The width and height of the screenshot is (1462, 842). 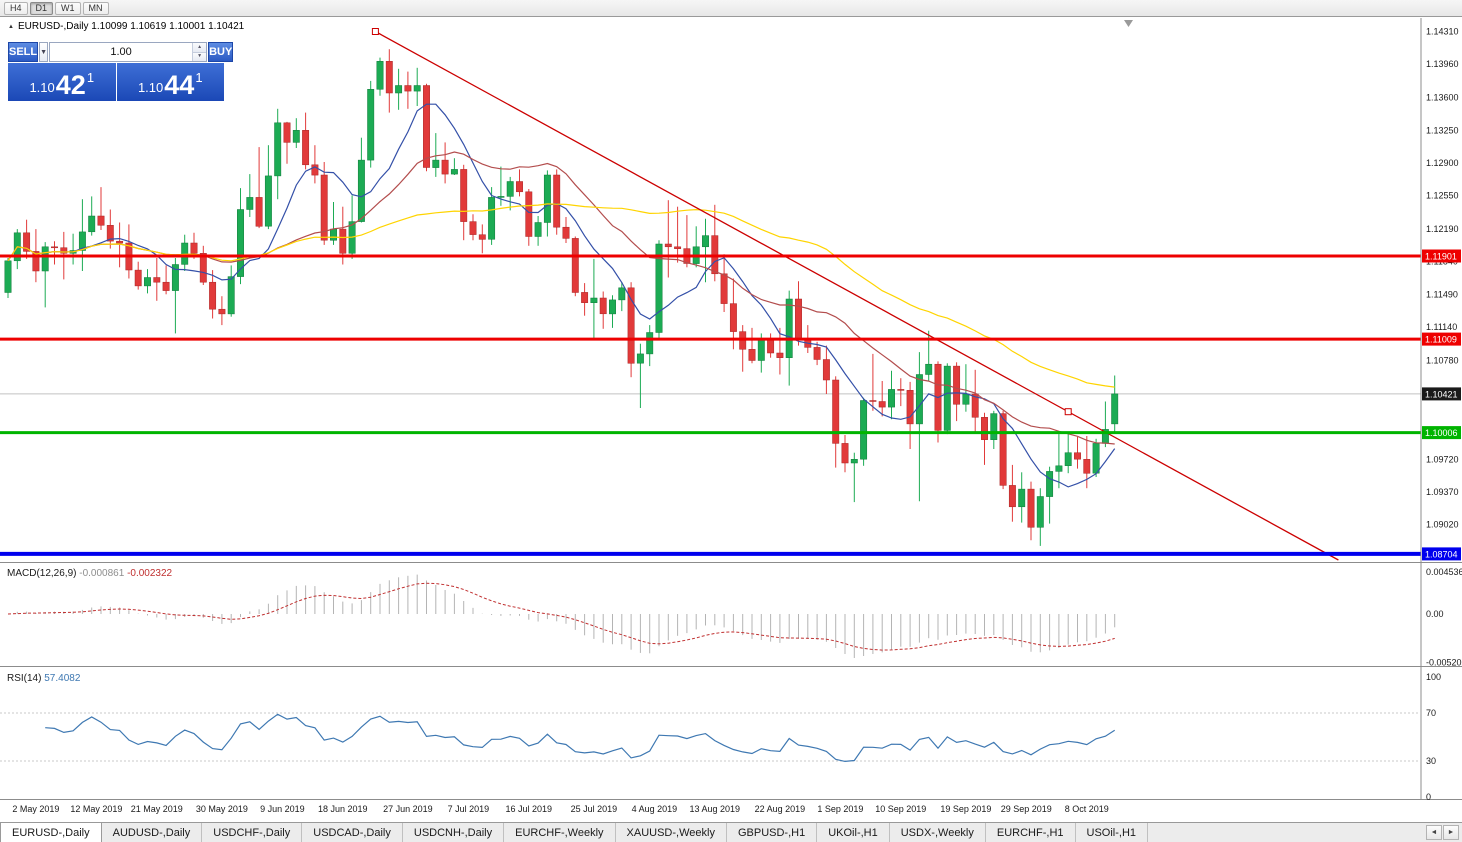 I want to click on svg-text: 22 Aug 2019, so click(x=780, y=809).